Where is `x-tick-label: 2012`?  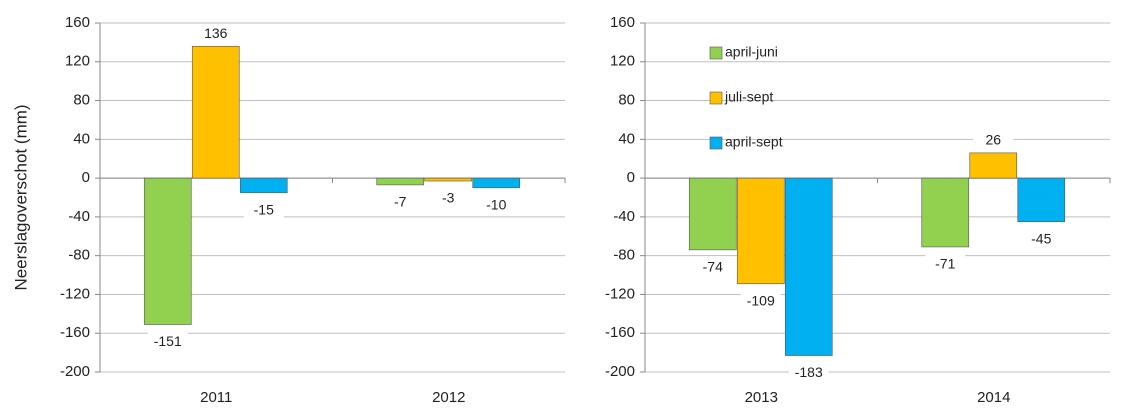 x-tick-label: 2012 is located at coordinates (448, 397).